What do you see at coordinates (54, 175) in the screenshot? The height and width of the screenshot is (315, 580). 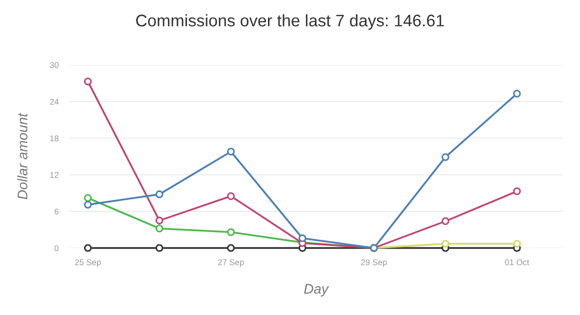 I see `y-tick-label: 12` at bounding box center [54, 175].